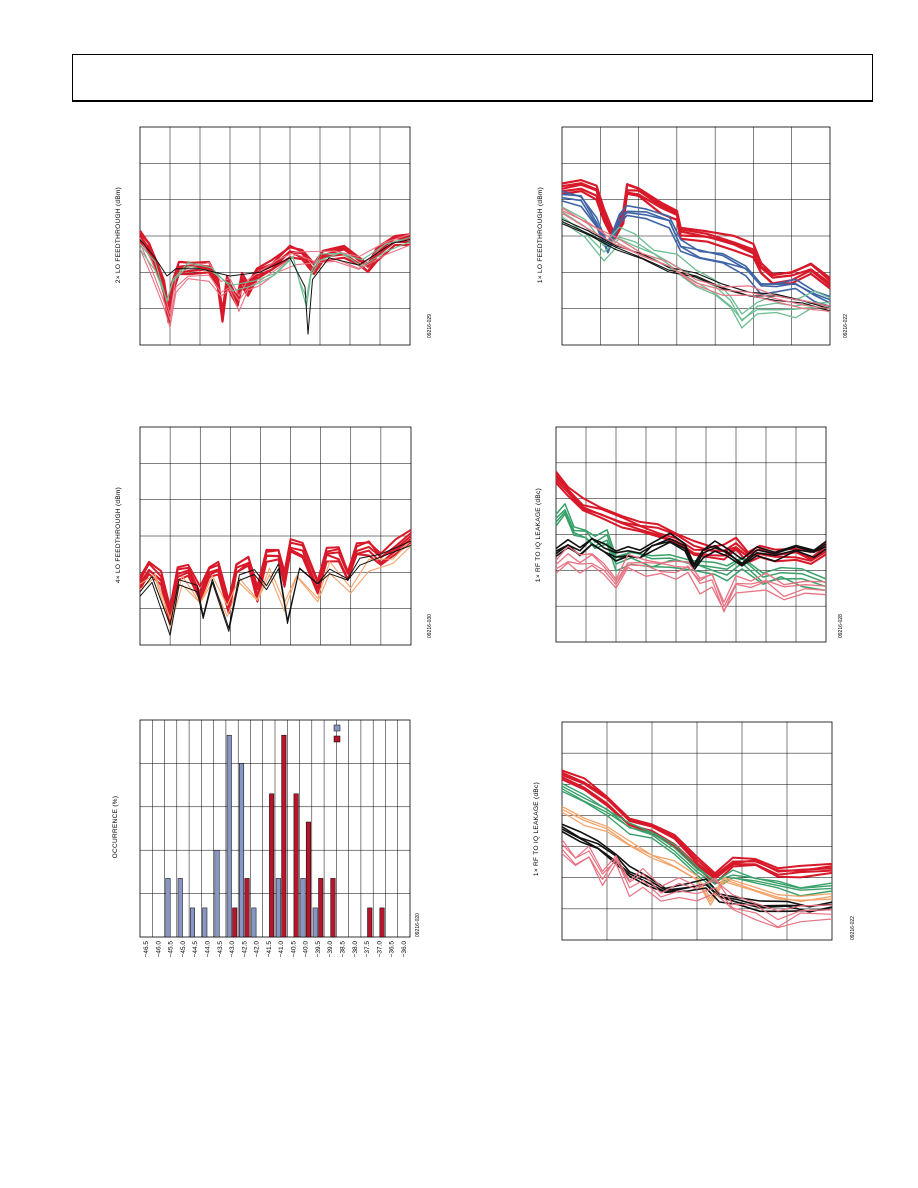 This screenshot has width=918, height=1188. I want to click on x-tick-label: −44.5, so click(195, 949).